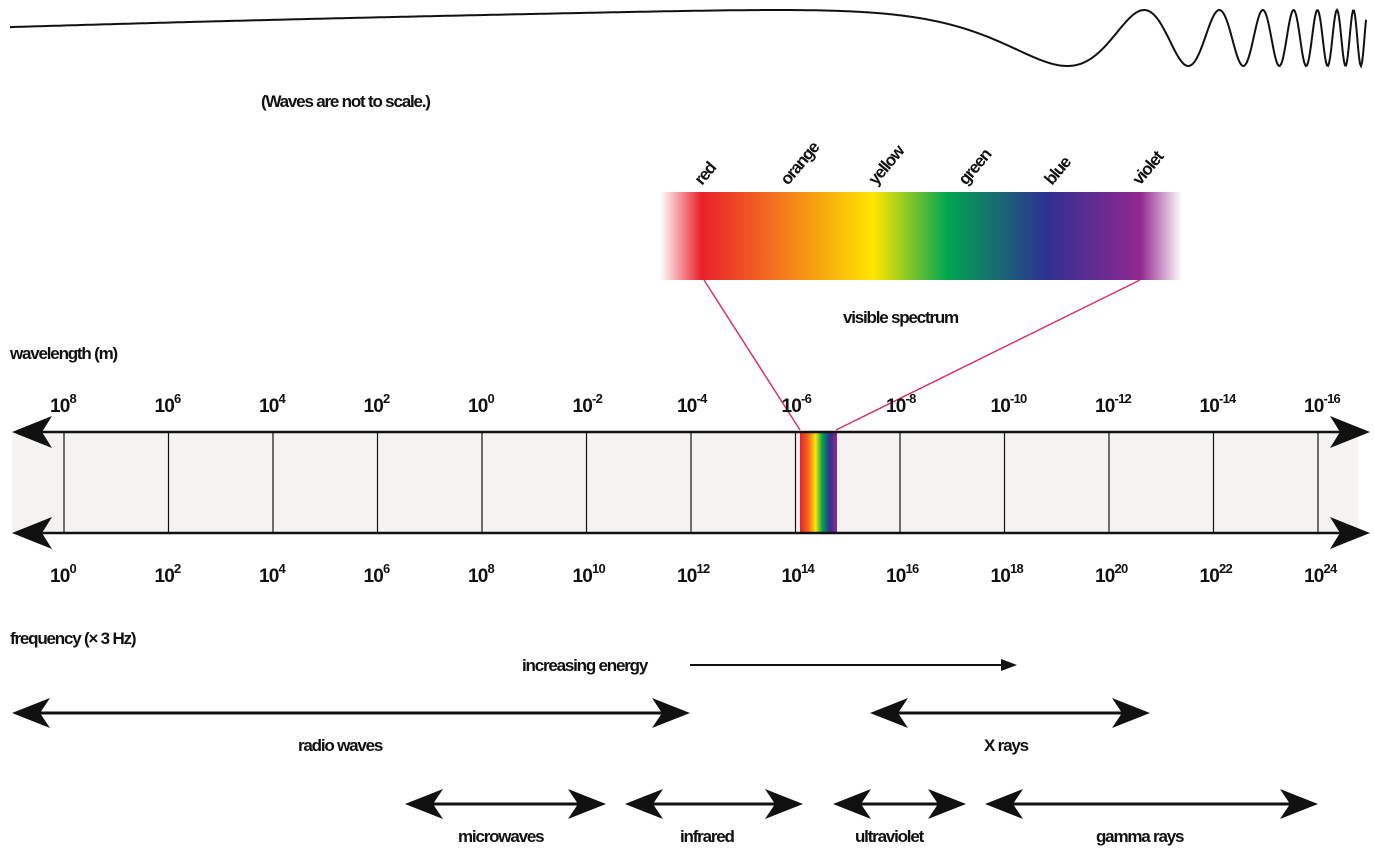 The height and width of the screenshot is (848, 1374). I want to click on wave-scale-note: (Waves are not to scale.), so click(345, 101).